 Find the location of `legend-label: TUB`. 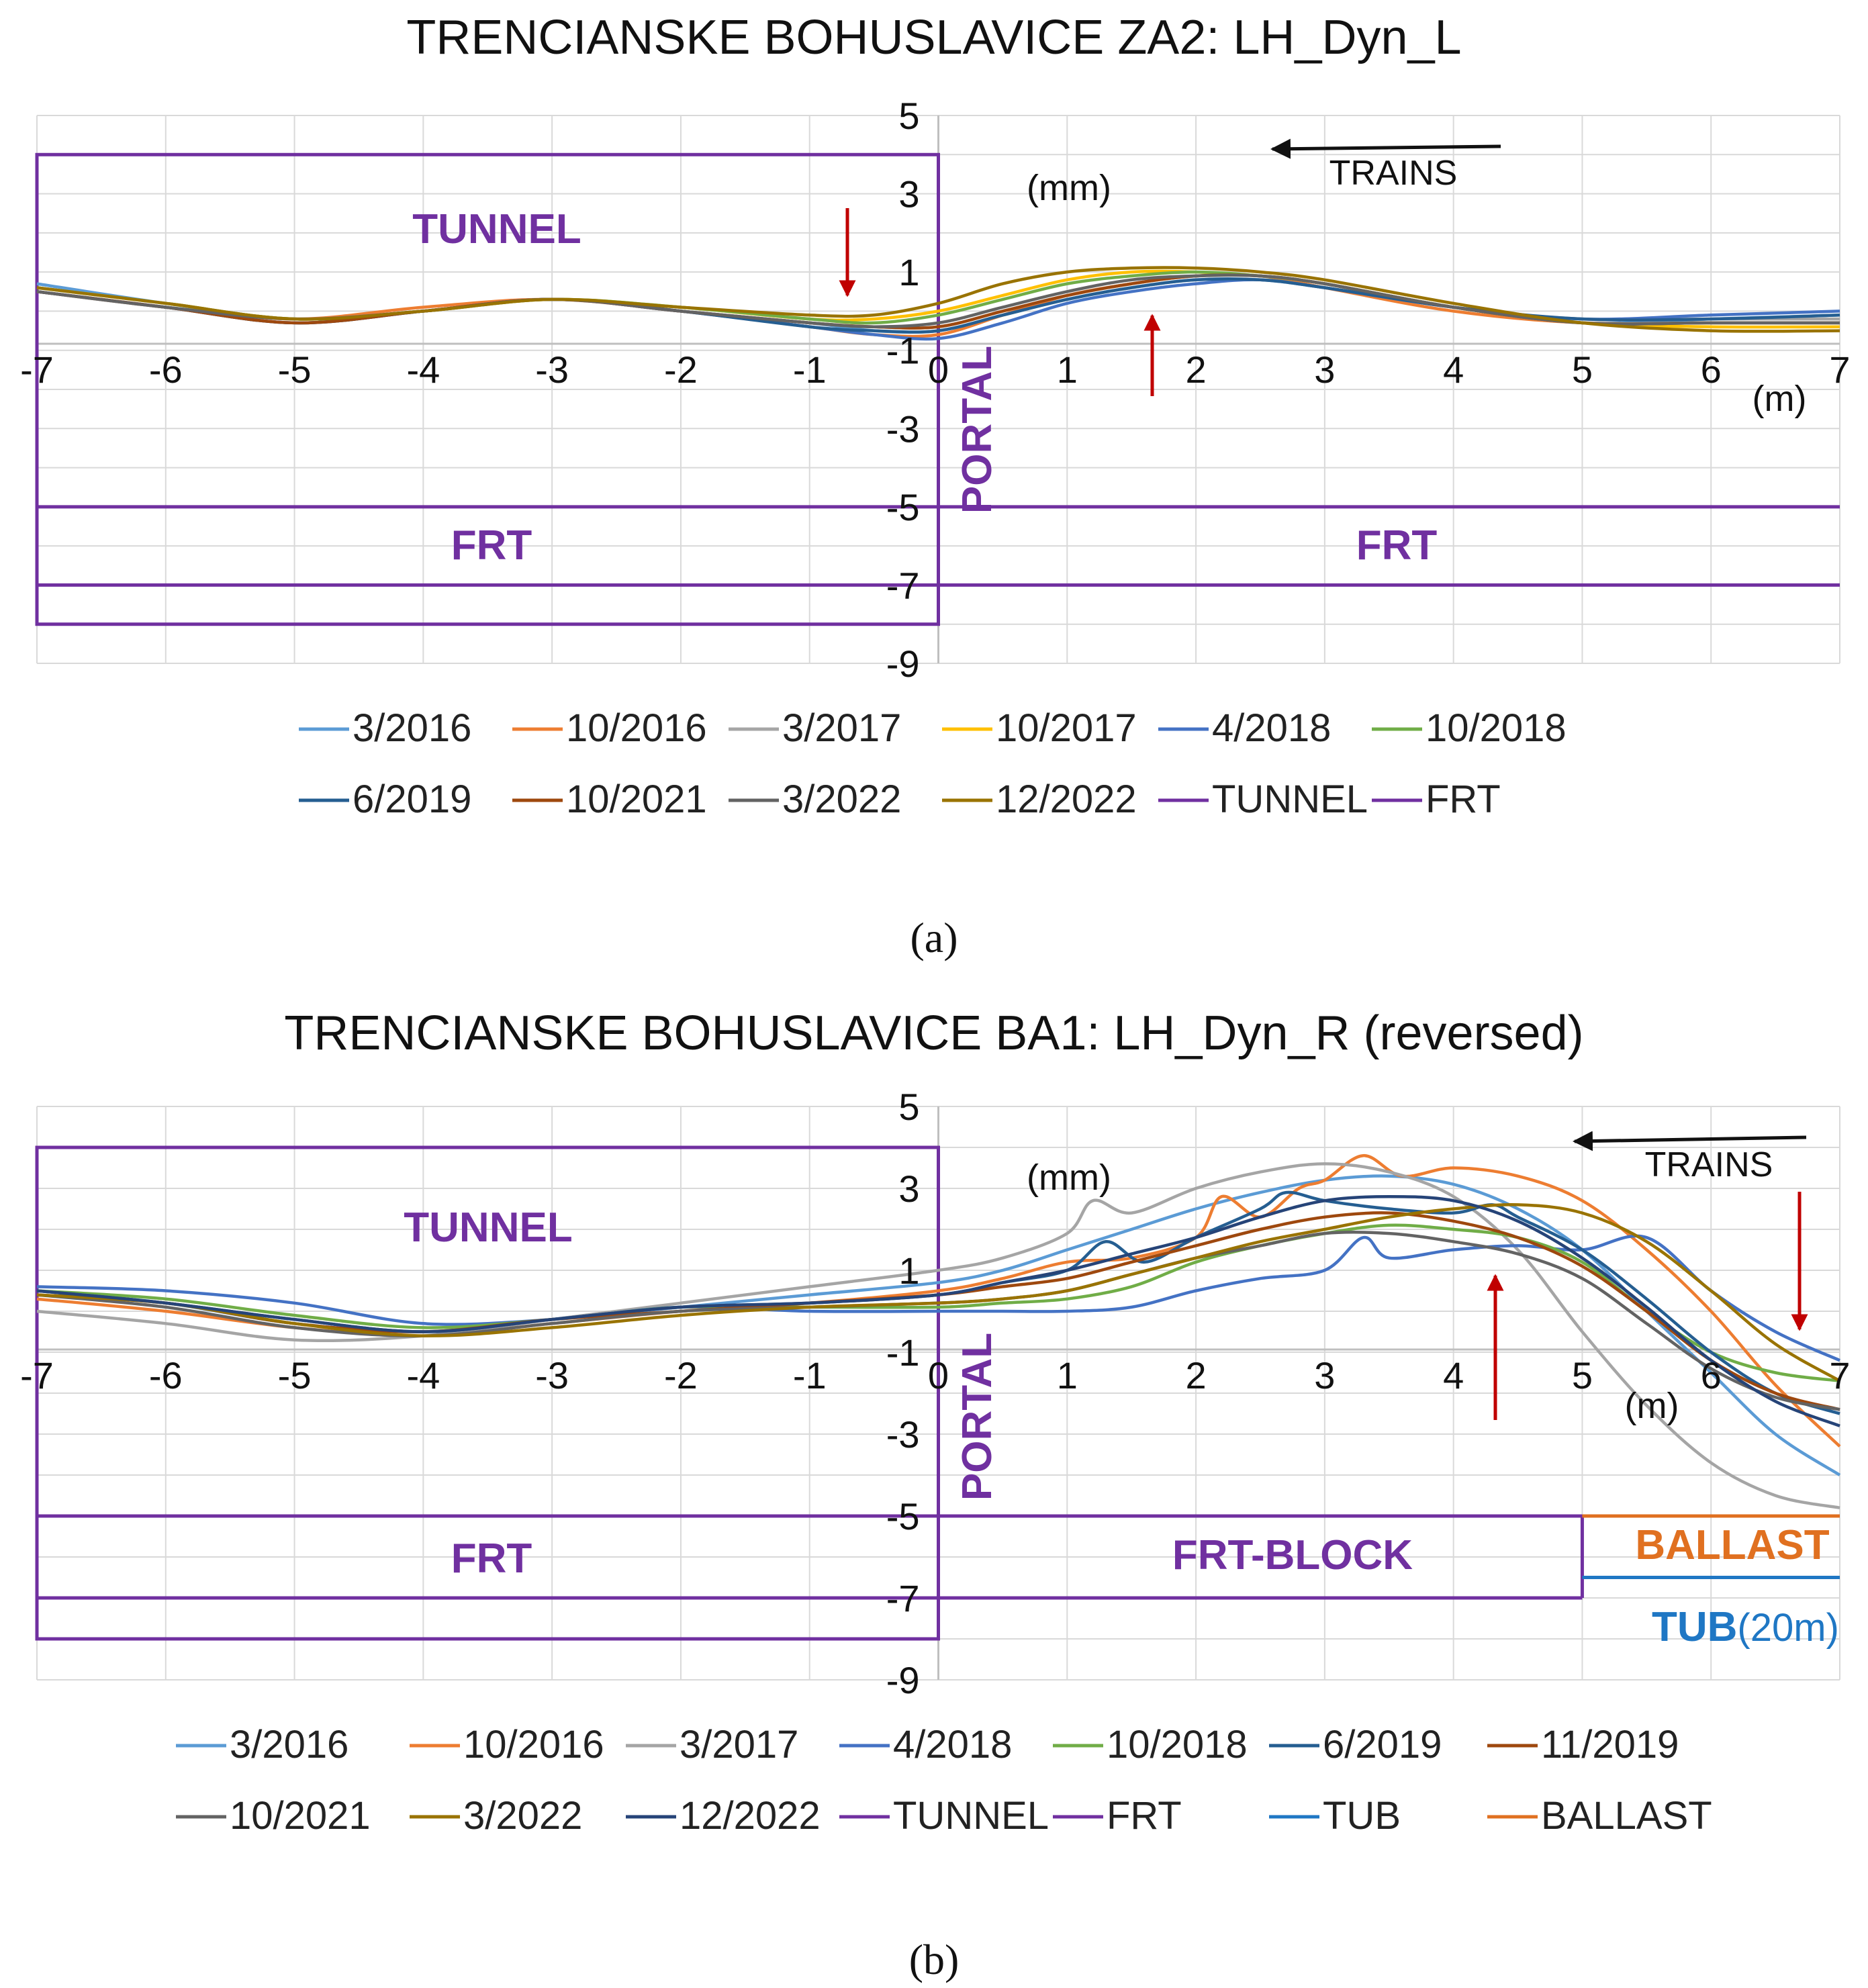

legend-label: TUB is located at coordinates (1362, 1816).